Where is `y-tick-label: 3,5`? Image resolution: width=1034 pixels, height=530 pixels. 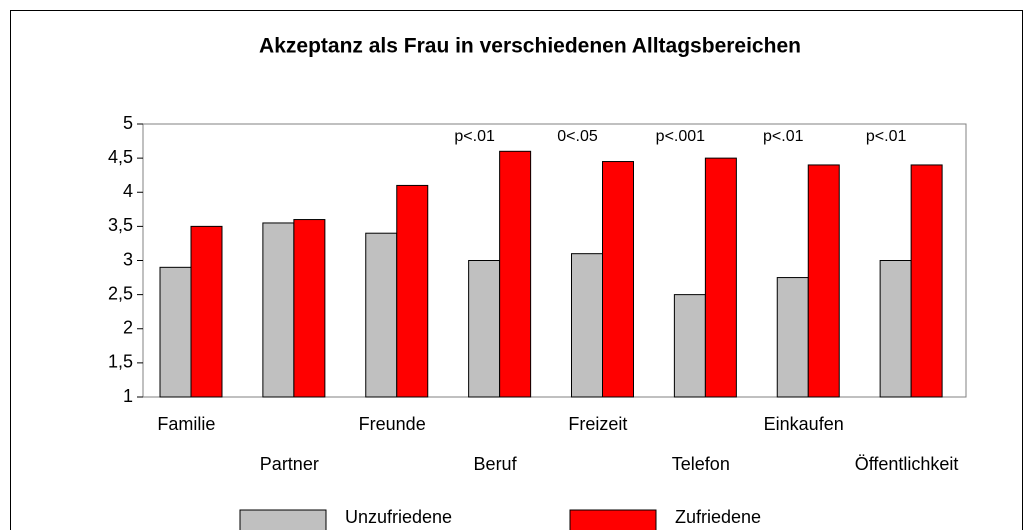 y-tick-label: 3,5 is located at coordinates (120, 225).